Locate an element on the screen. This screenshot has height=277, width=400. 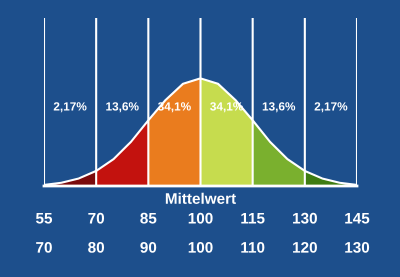
x2-tick-label: 70 is located at coordinates (44, 247).